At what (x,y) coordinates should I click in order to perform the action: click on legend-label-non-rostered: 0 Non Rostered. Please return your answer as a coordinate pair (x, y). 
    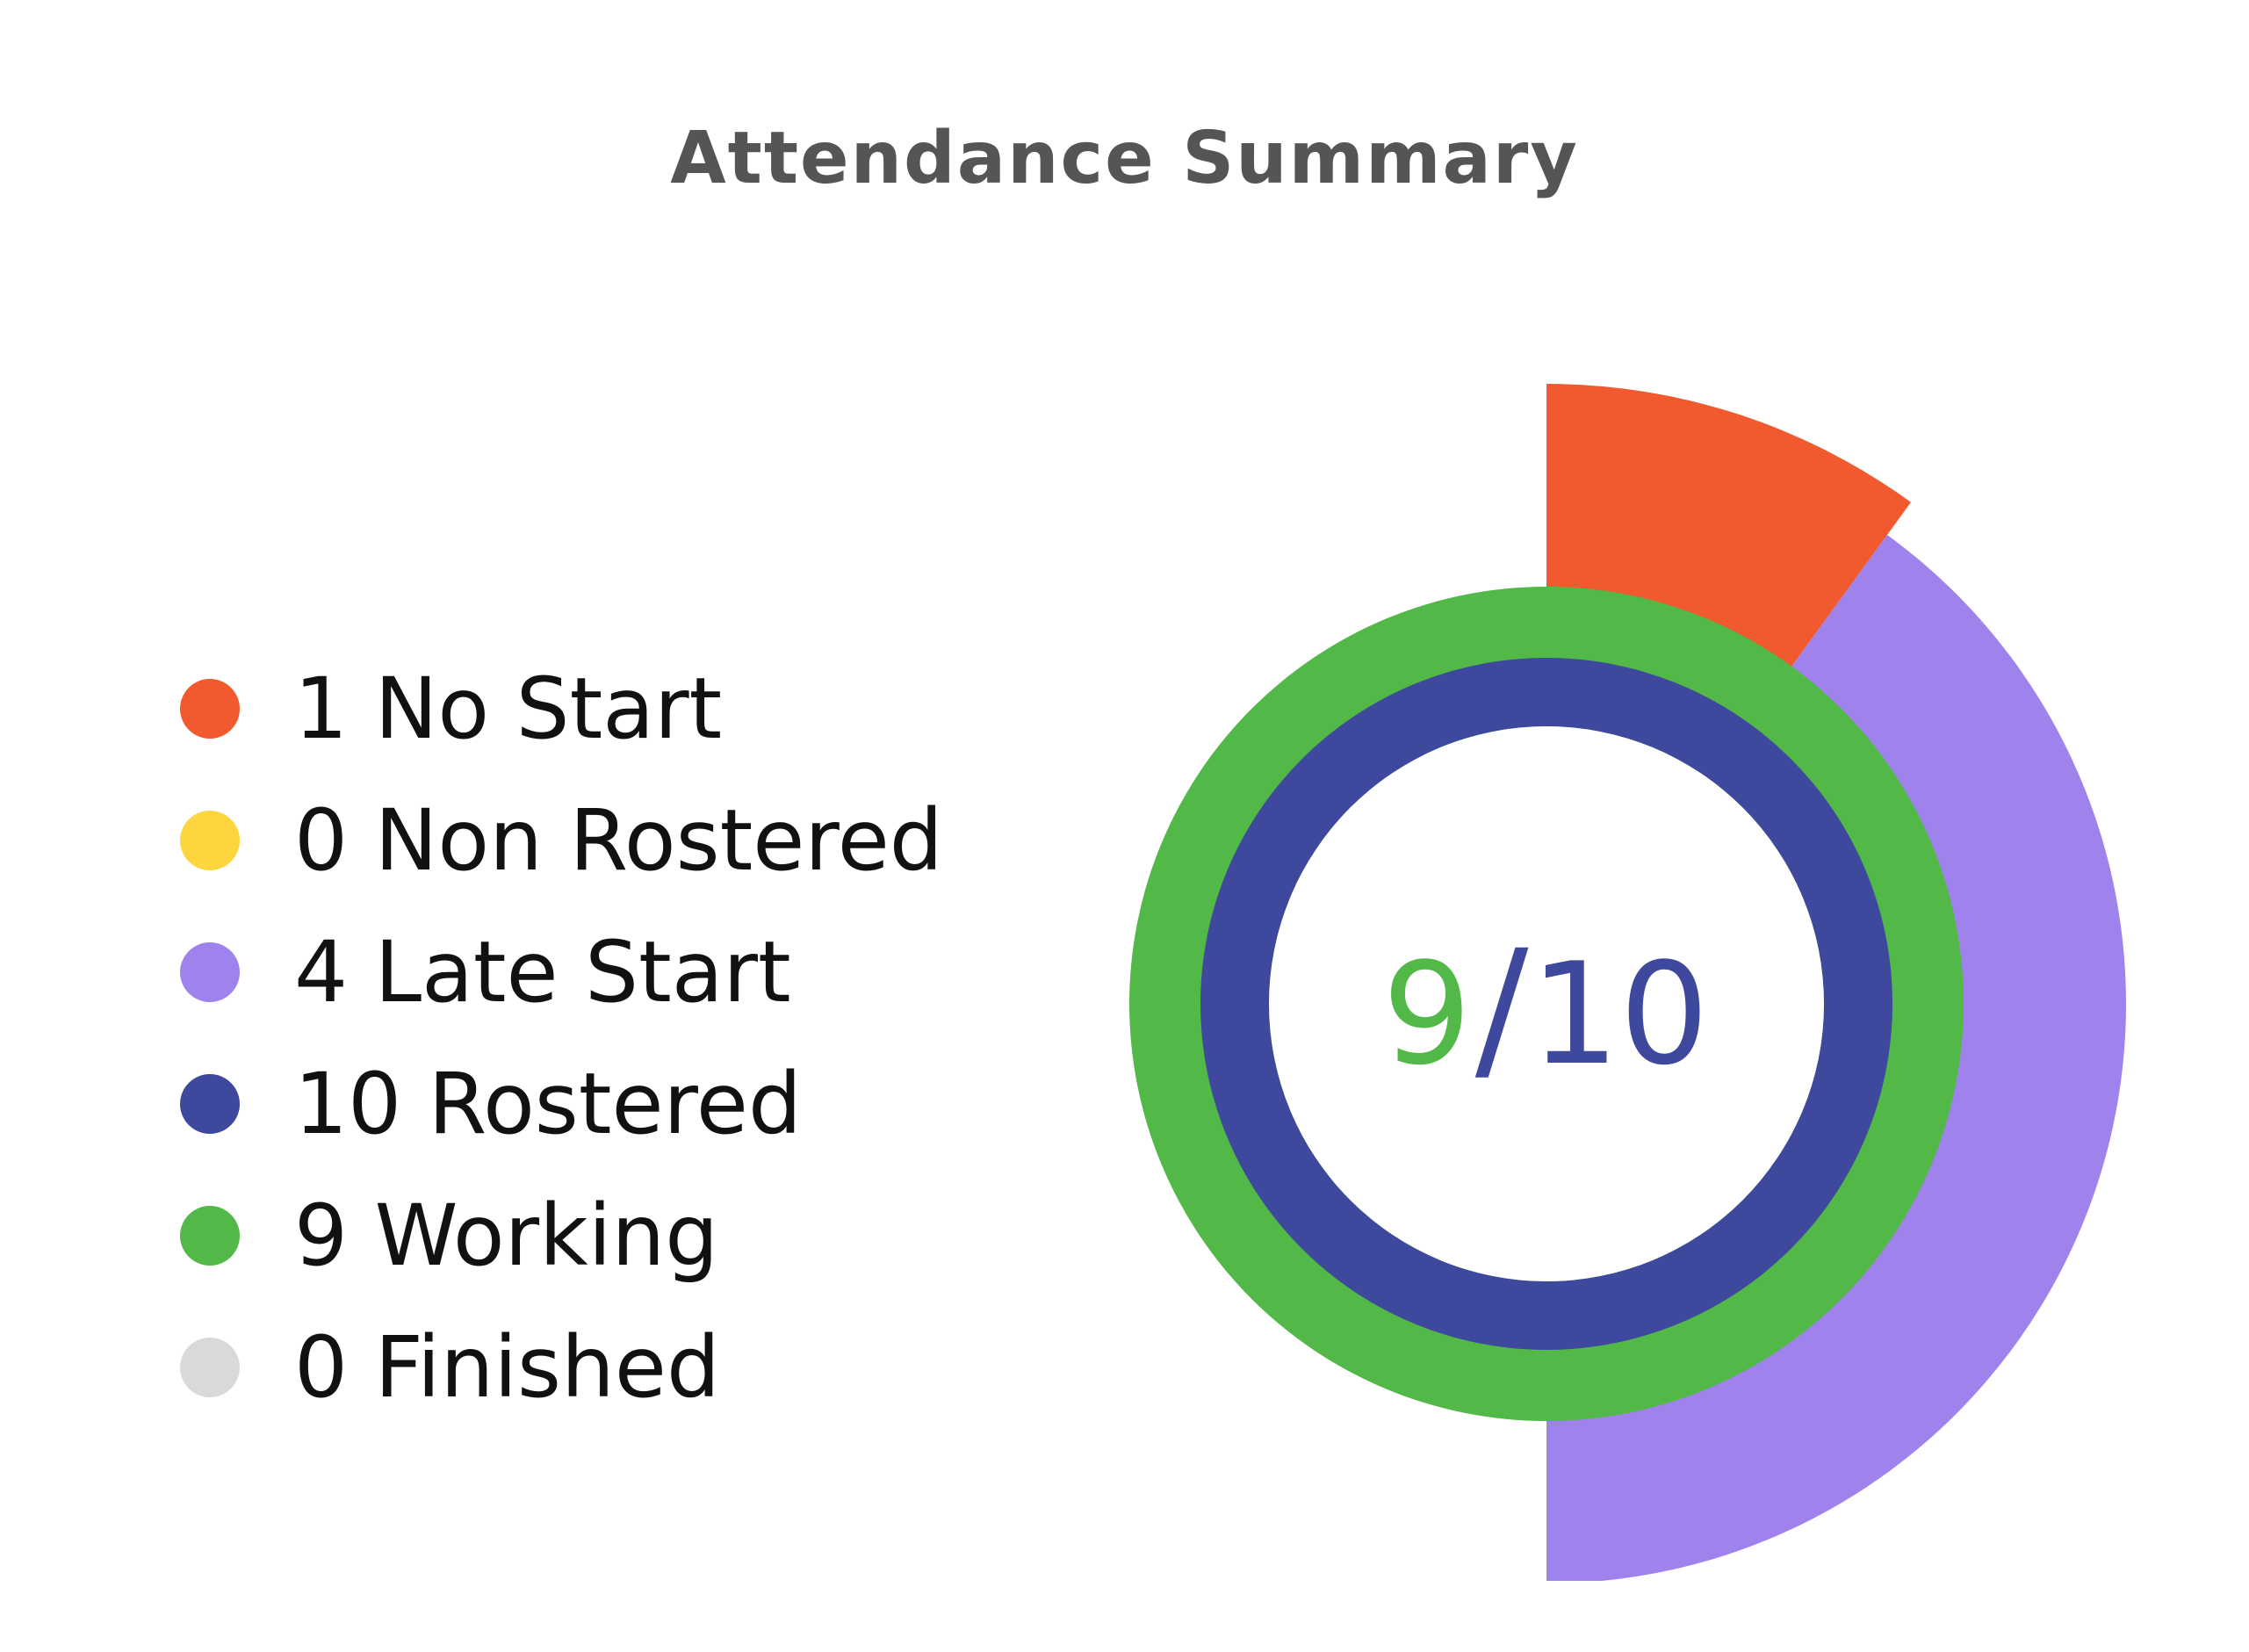
    Looking at the image, I should click on (618, 840).